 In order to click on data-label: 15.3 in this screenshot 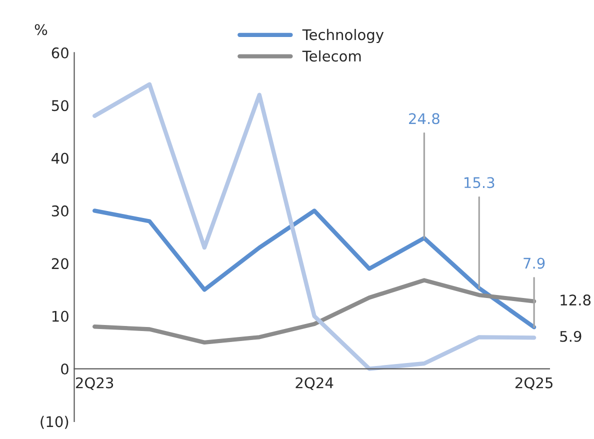, I will do `click(479, 182)`.